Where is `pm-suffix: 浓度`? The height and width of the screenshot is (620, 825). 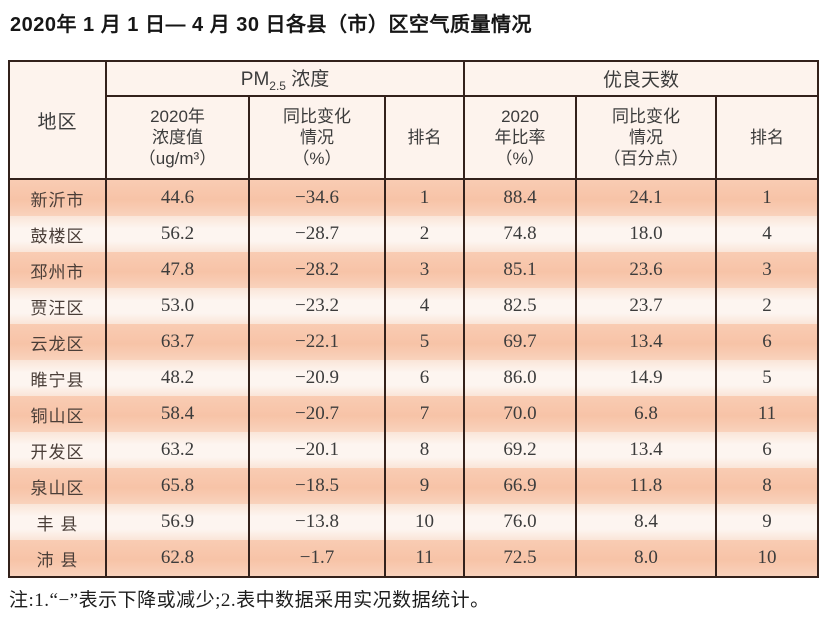
pm-suffix: 浓度 is located at coordinates (310, 80).